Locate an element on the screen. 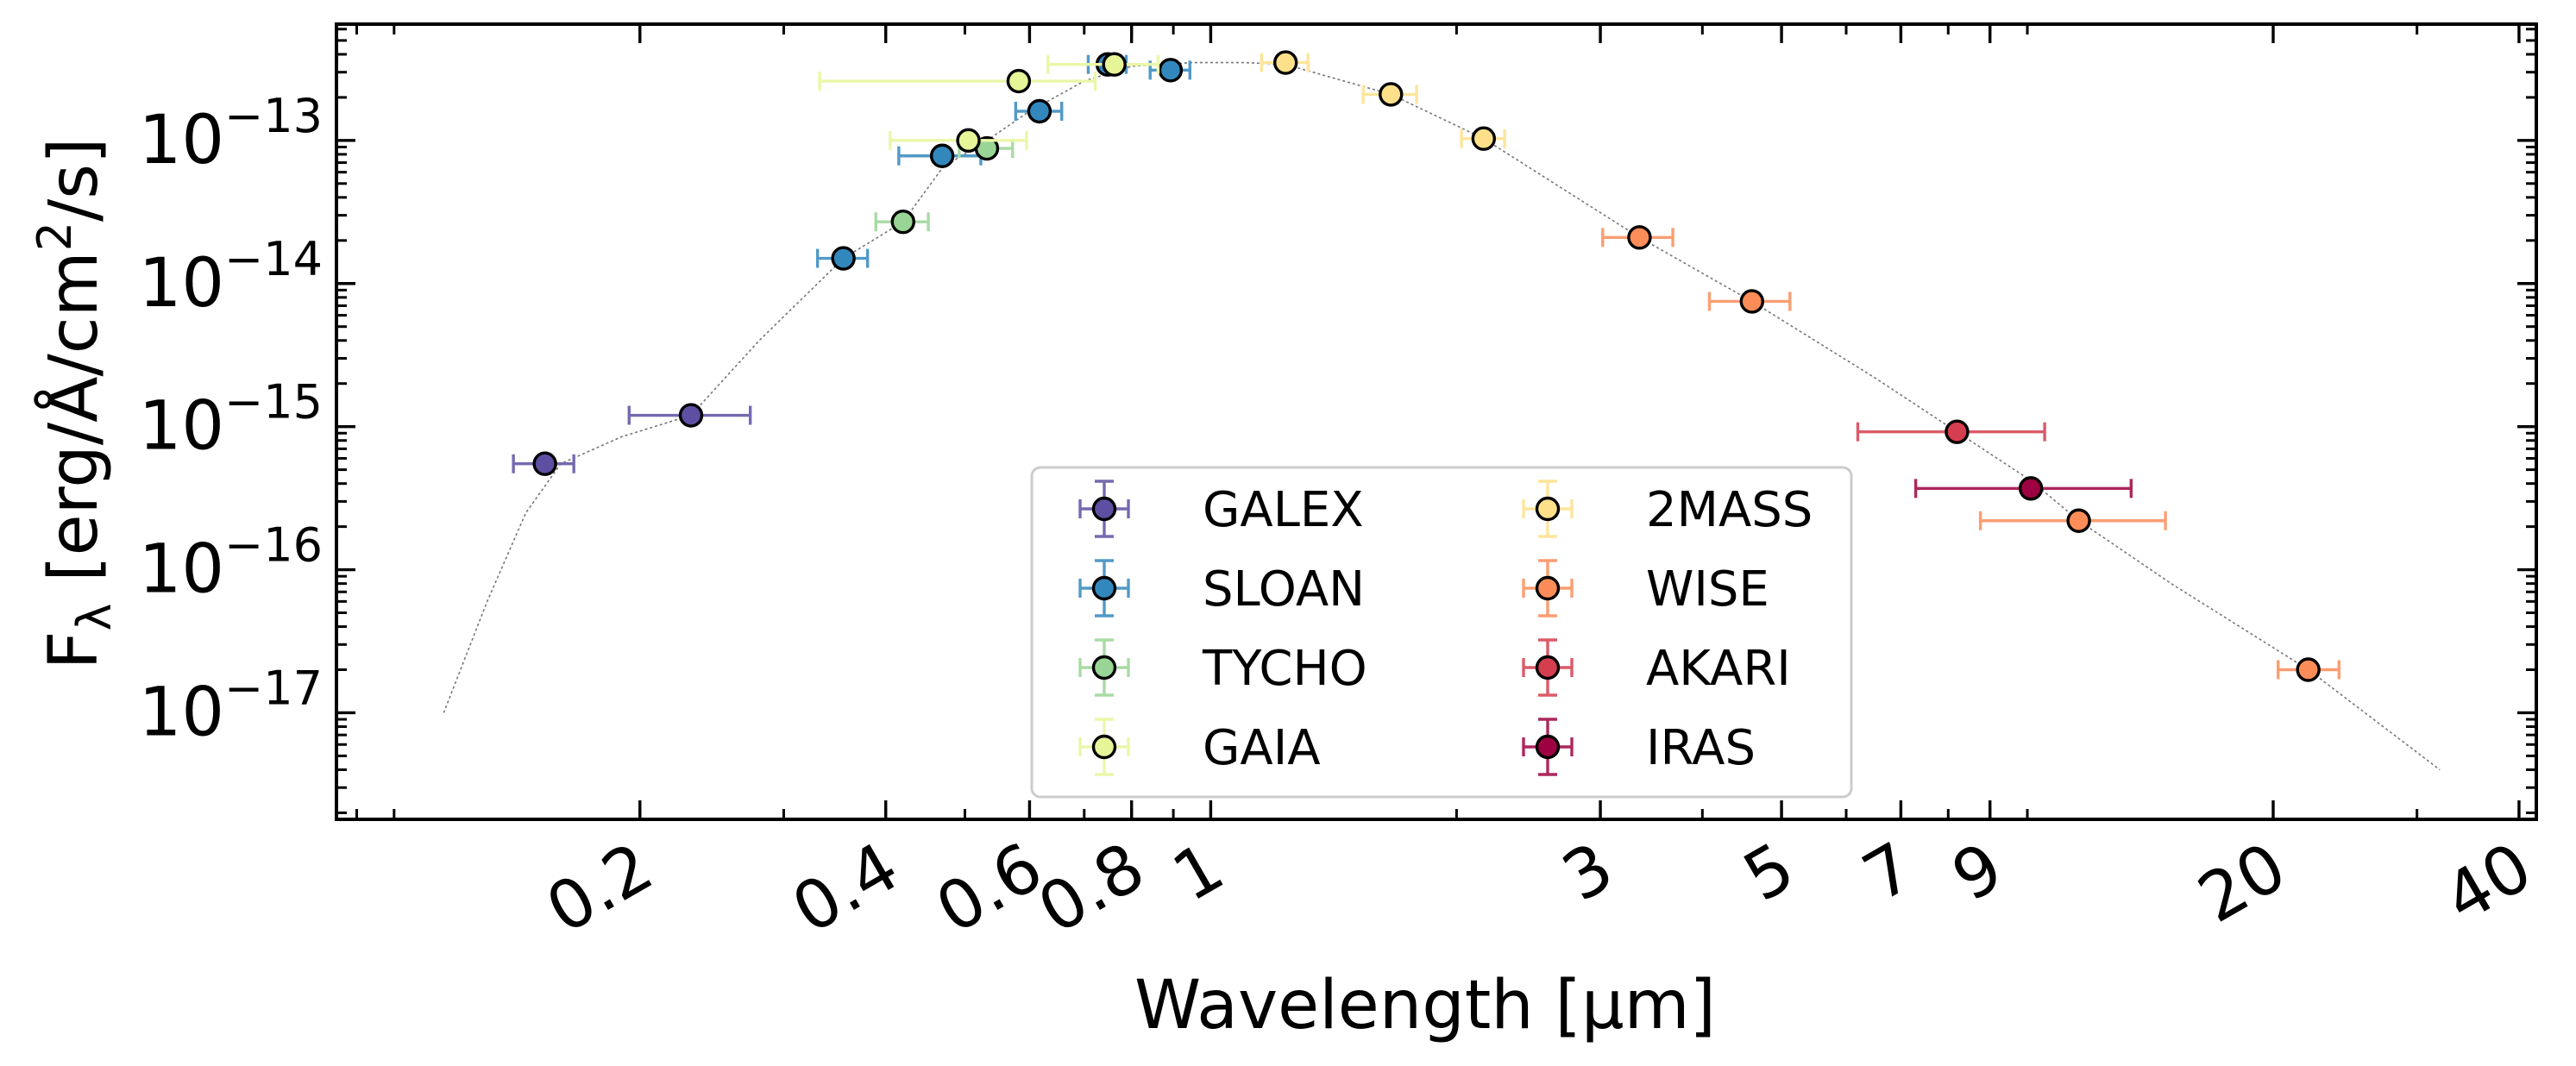  legend-item-2mass: 2MASS is located at coordinates (1667, 509).